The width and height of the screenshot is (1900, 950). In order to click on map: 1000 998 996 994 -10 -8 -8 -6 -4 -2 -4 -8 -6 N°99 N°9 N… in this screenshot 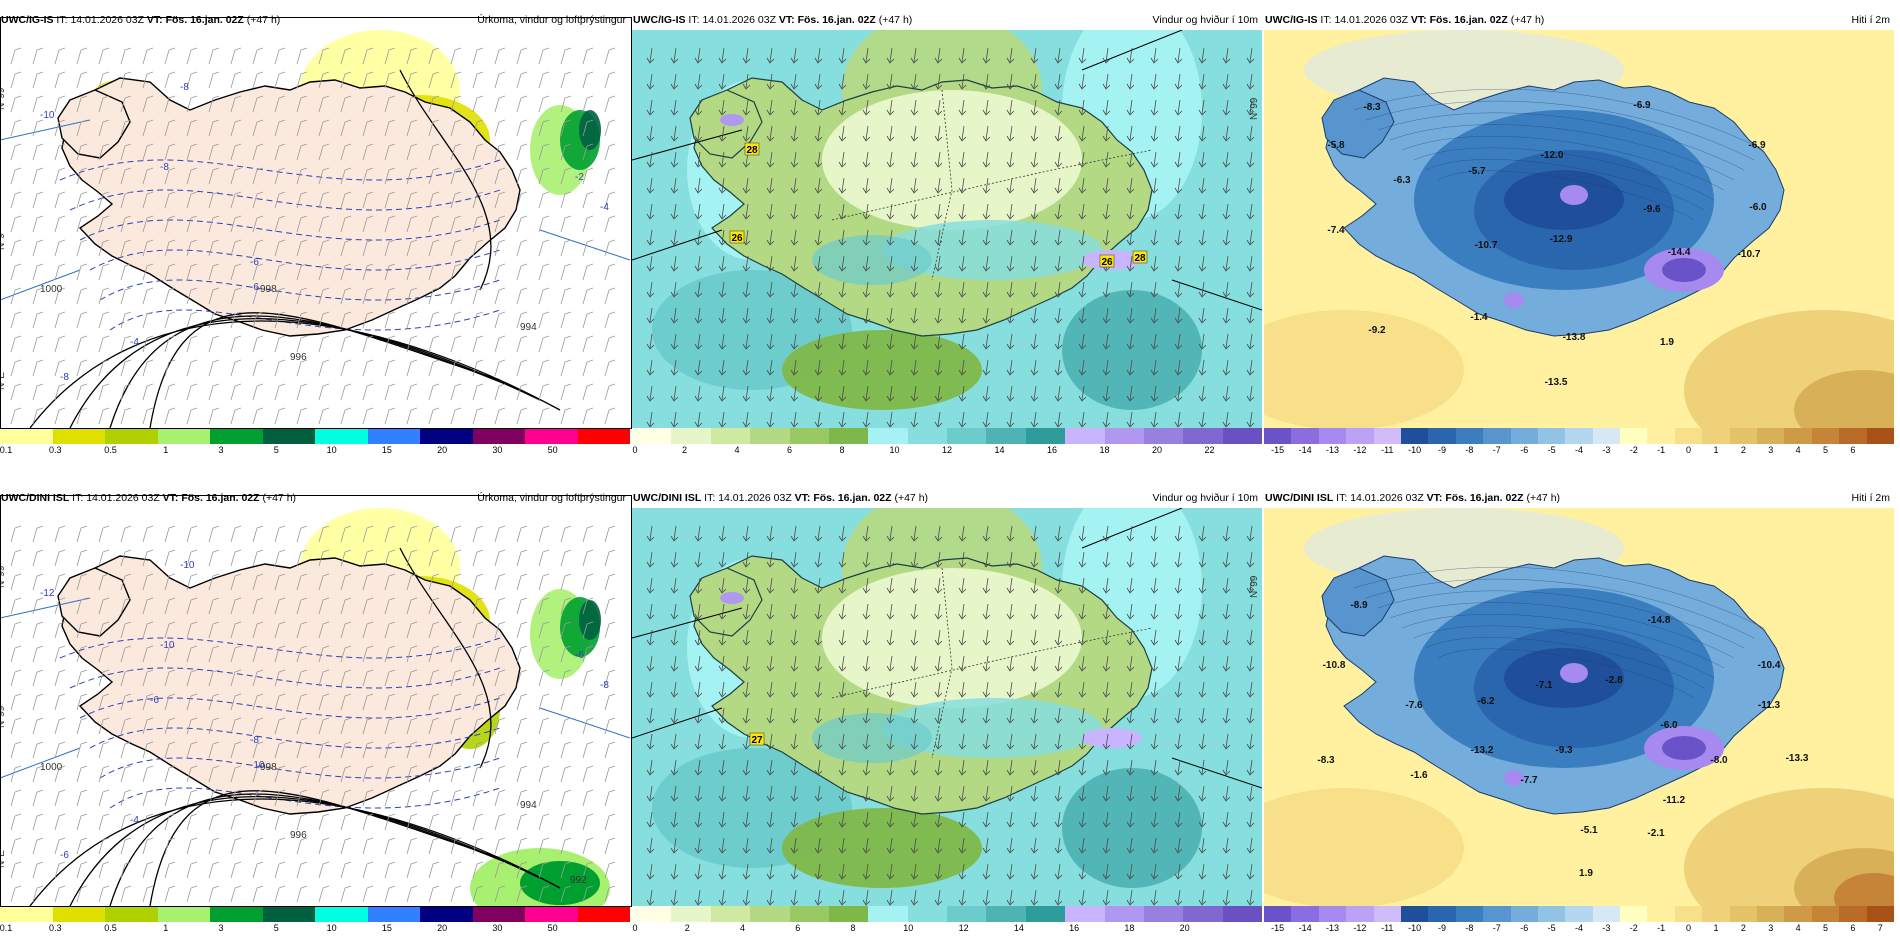, I will do `click(315, 229)`.